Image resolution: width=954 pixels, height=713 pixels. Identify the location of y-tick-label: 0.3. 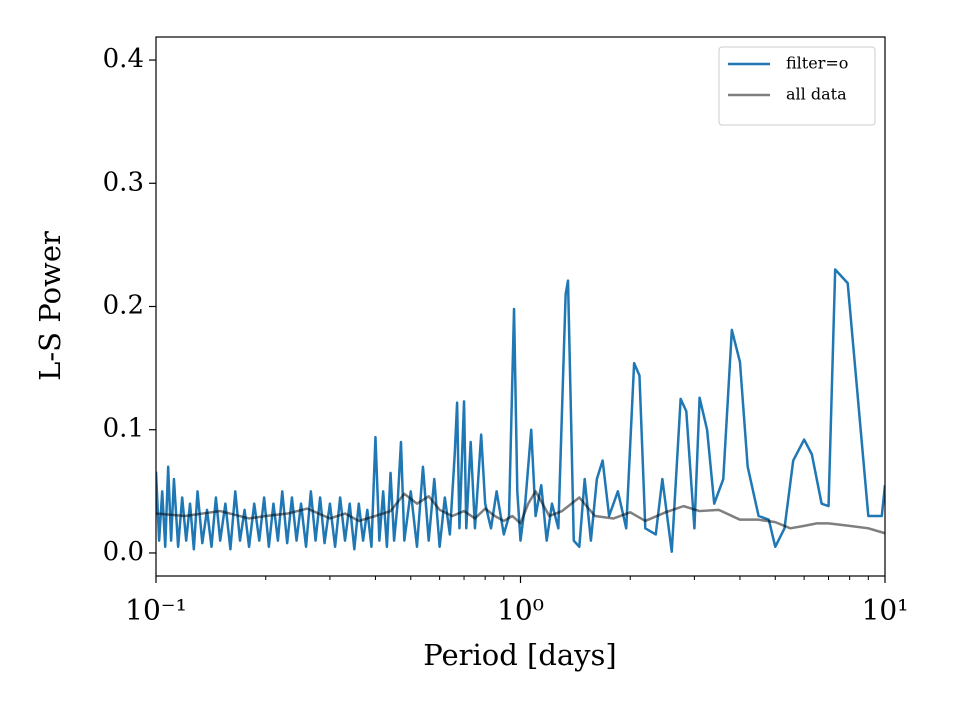
(123, 182).